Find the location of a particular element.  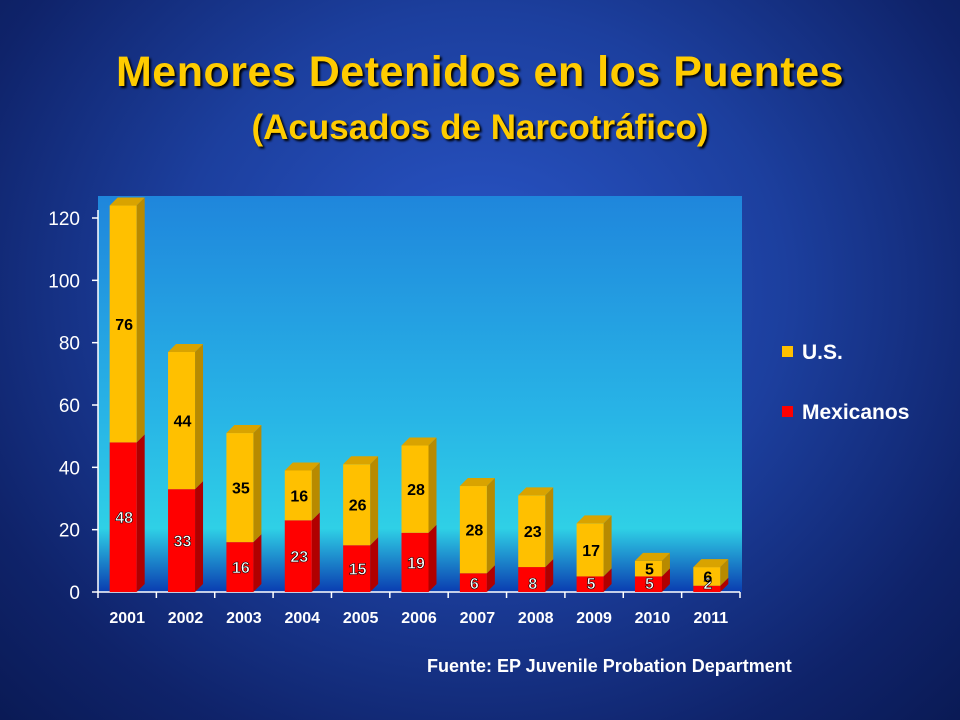

y-tick-label: 20 is located at coordinates (69, 531).